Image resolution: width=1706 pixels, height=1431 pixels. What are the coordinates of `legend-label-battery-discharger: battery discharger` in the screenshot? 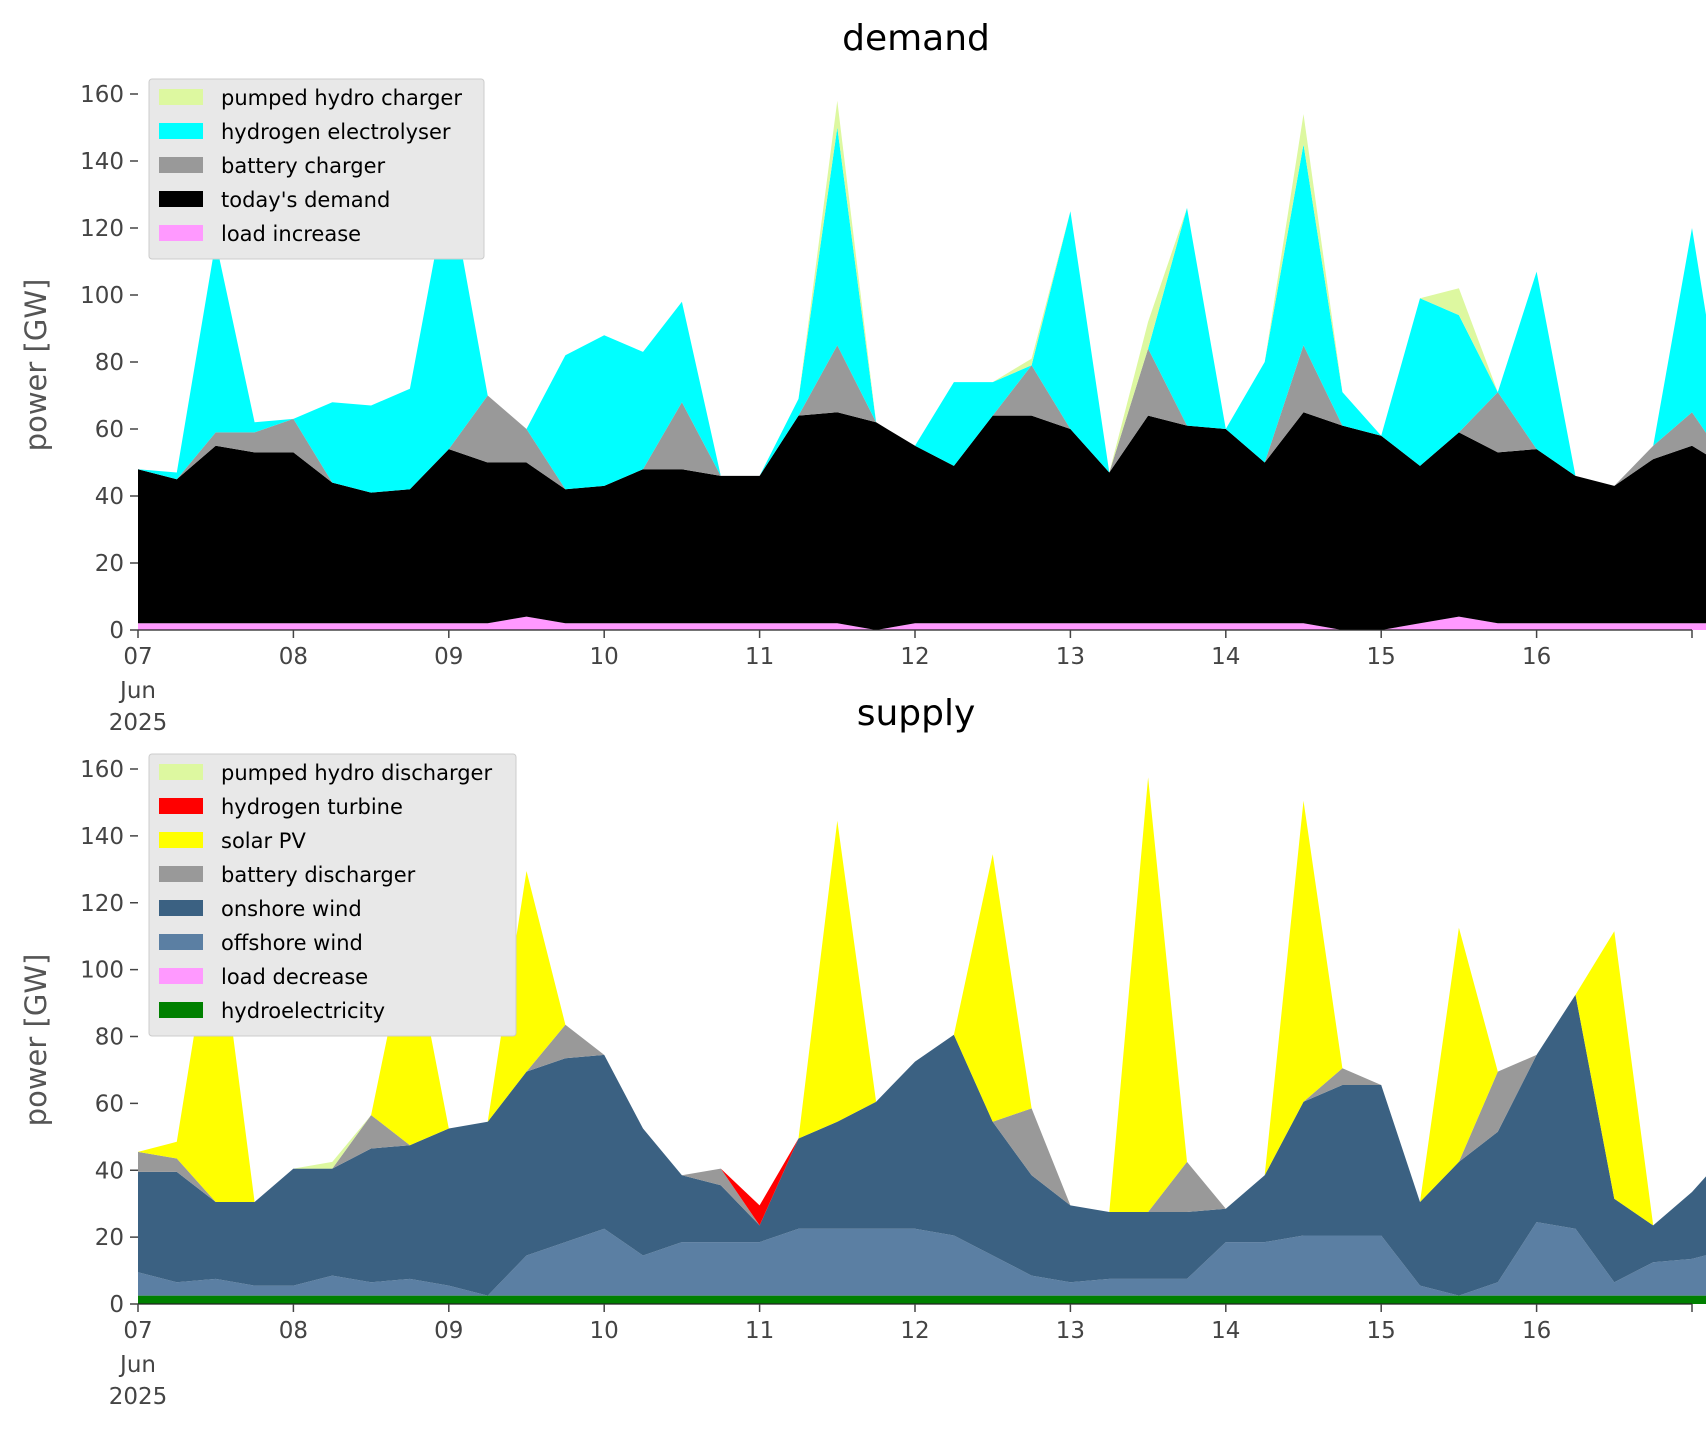 It's located at (318, 875).